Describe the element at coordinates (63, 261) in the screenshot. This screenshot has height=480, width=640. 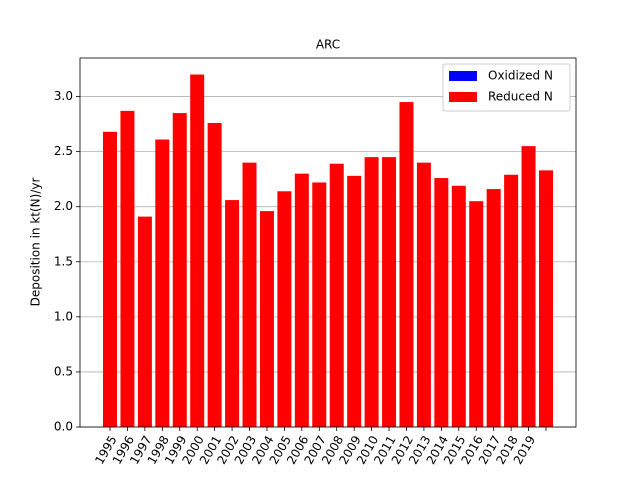
I see `y-tick-label: 1.5` at that location.